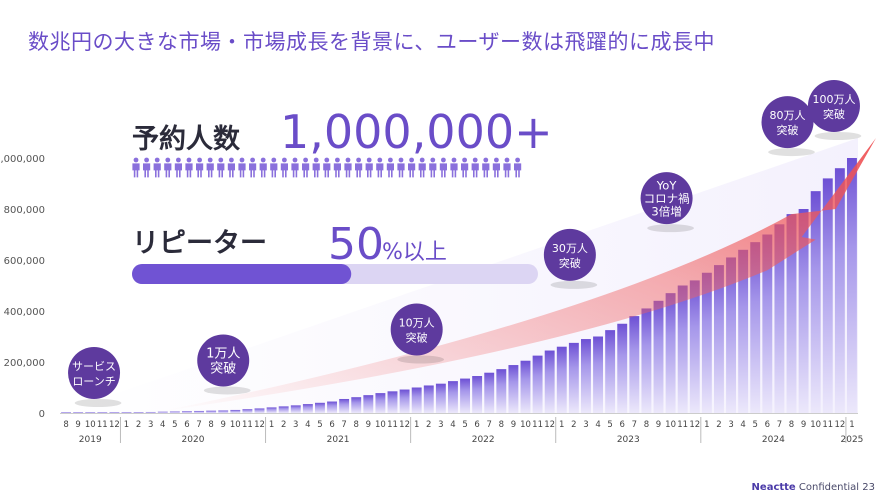 The height and width of the screenshot is (493, 883). I want to click on year-label: 2020, so click(193, 440).